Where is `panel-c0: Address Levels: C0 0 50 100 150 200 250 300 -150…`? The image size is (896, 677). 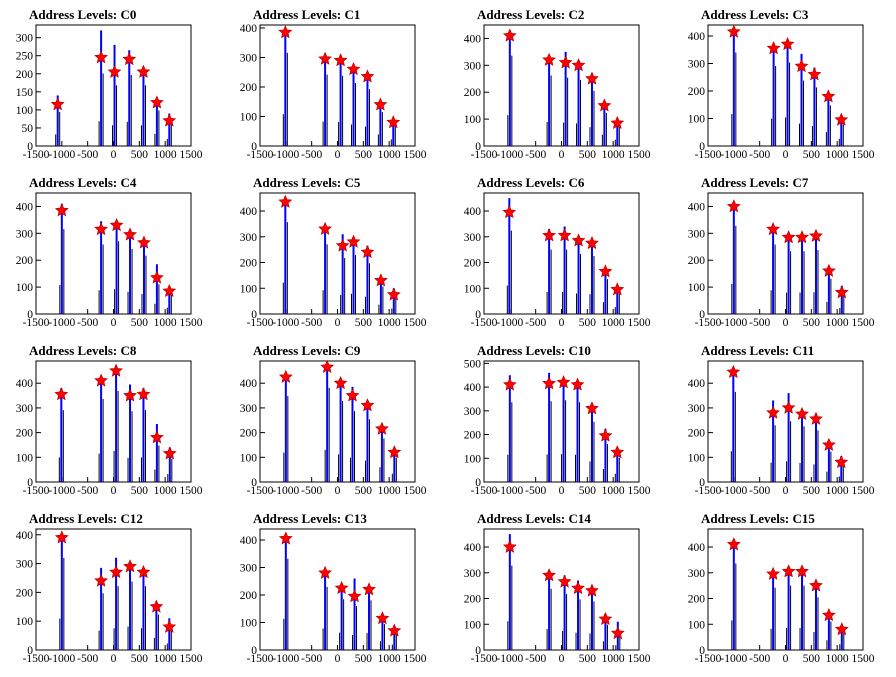 panel-c0: Address Levels: C0 0 50 100 150 200 250 300 -150… is located at coordinates (109, 84).